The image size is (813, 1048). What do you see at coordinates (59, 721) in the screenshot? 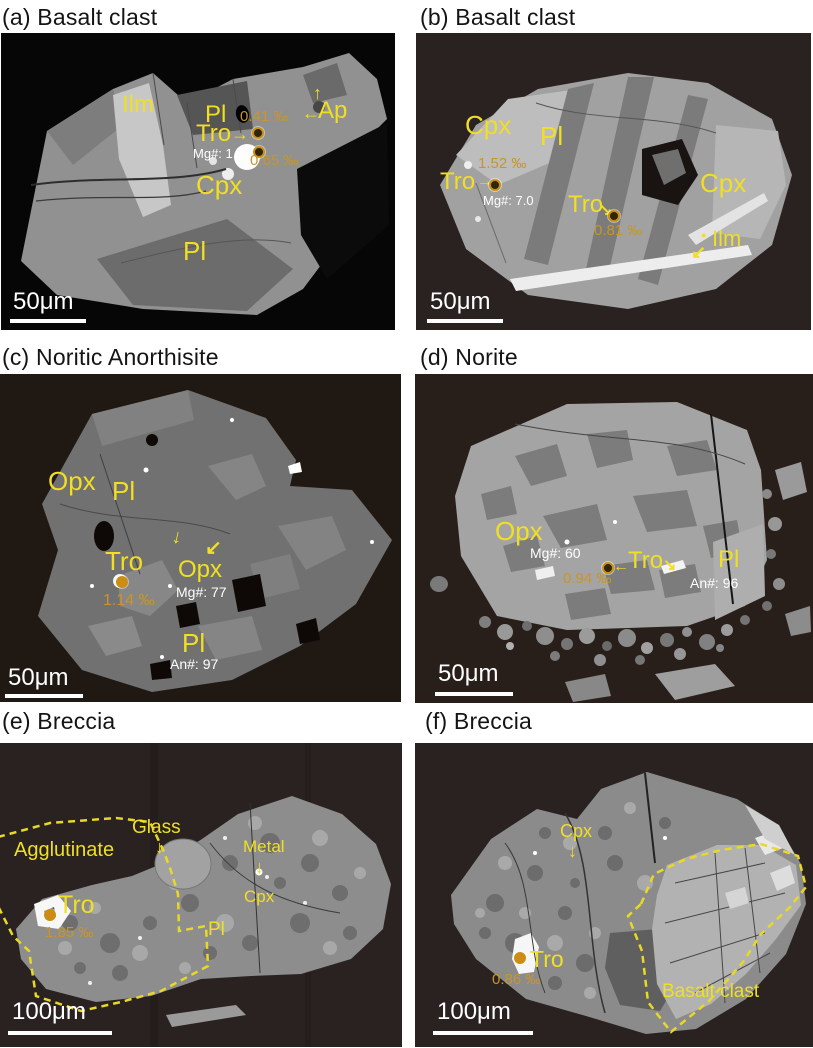
I see `panel-e-title: (e) Breccia` at bounding box center [59, 721].